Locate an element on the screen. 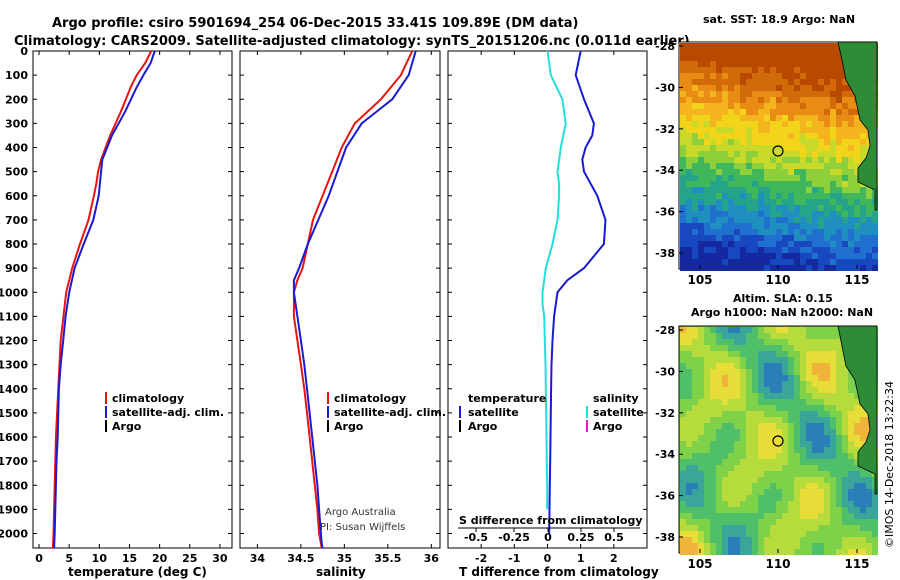 The image size is (900, 580). sla-map is located at coordinates (778, 440).